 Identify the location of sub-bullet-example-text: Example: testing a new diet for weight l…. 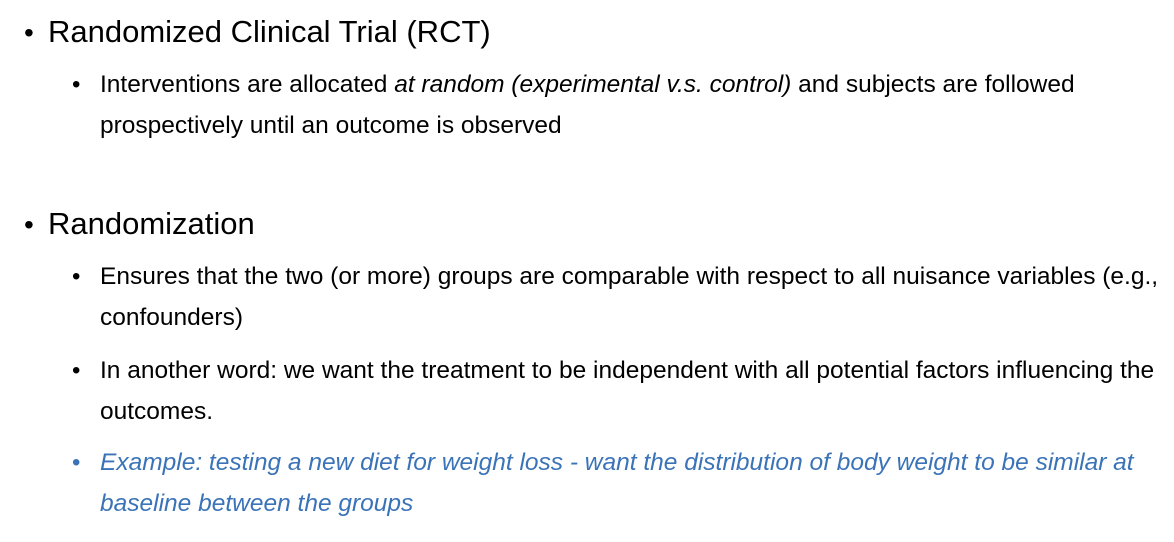
(617, 483).